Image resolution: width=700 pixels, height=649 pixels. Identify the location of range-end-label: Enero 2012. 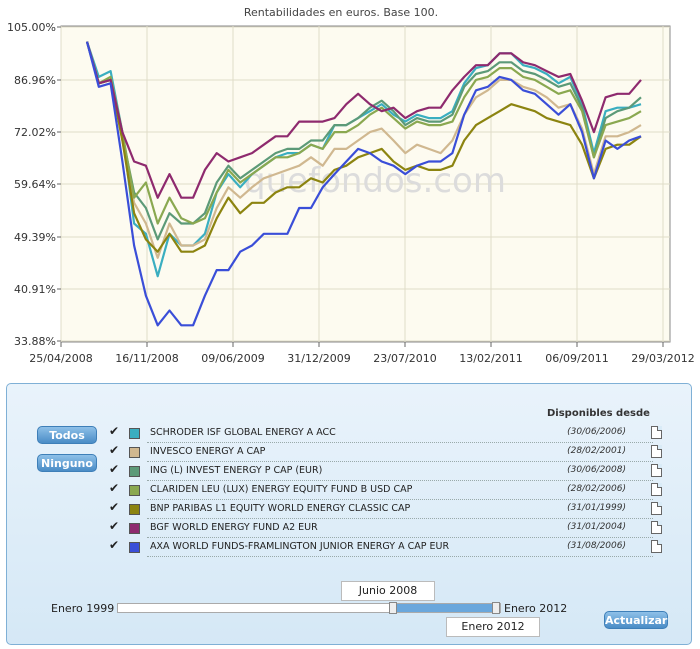
(536, 608).